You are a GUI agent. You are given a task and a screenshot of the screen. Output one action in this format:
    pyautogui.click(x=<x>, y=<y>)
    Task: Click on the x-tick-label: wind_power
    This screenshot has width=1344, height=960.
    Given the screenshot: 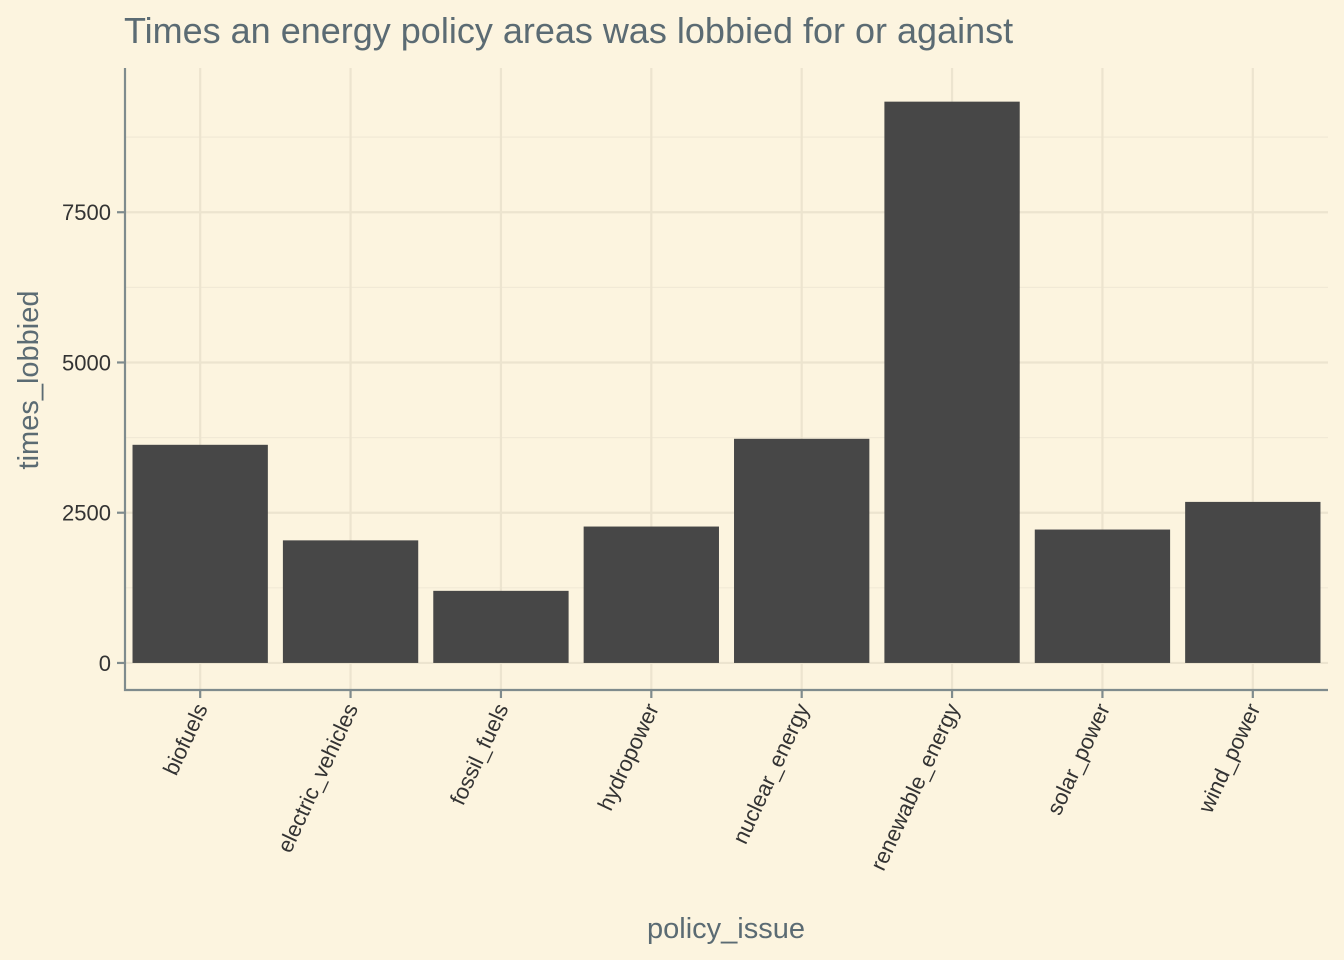 What is the action you would take?
    pyautogui.click(x=1229, y=759)
    